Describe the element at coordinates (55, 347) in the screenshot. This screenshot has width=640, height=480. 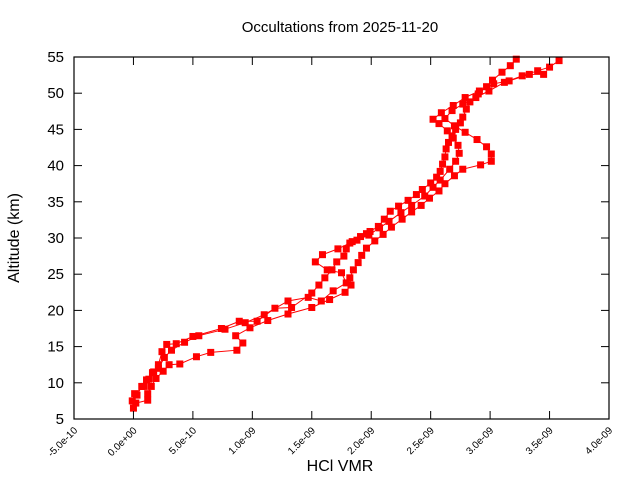
I see `y-tick-label: 15` at that location.